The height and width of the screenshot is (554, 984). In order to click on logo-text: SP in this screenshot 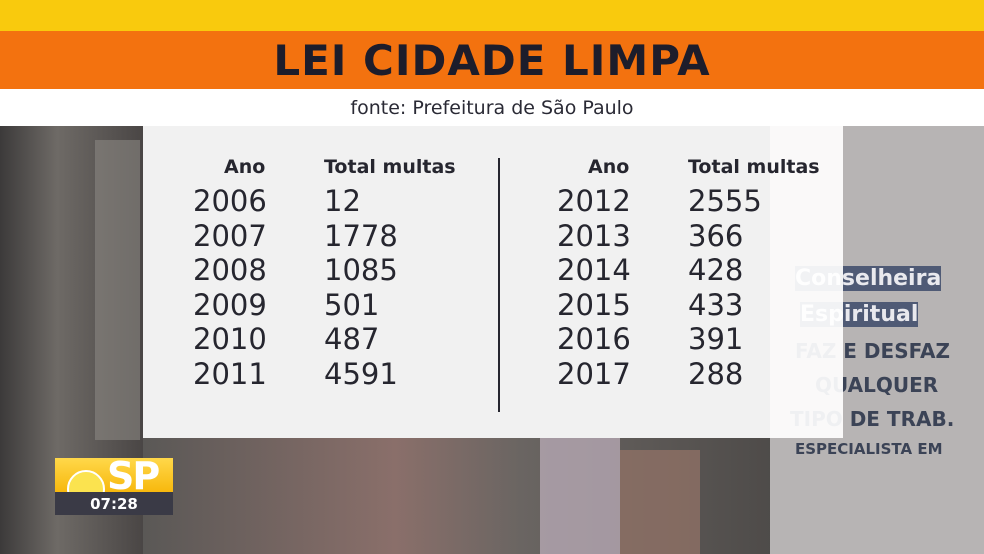, I will do `click(133, 475)`.